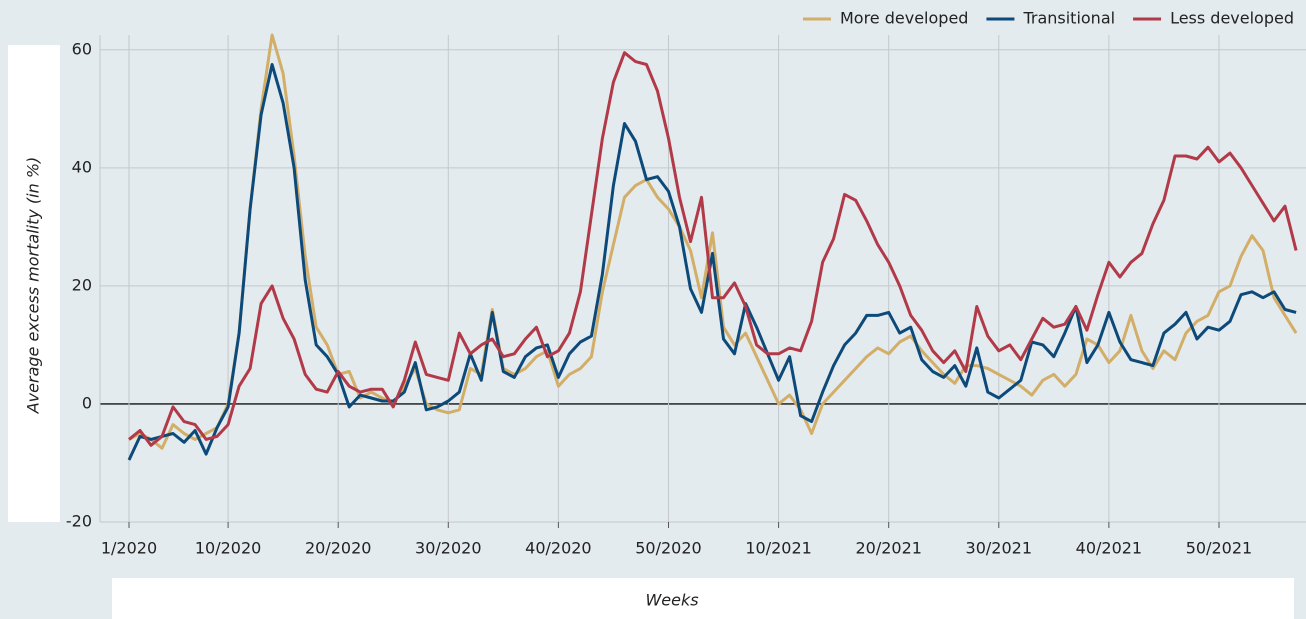  Describe the element at coordinates (129, 548) in the screenshot. I see `x-tick-label: 1/2020` at that location.